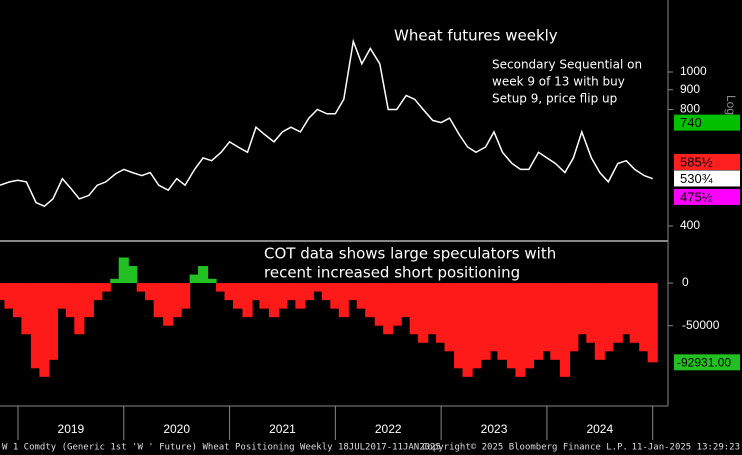  What do you see at coordinates (696, 161) in the screenshot?
I see `price-tag-label: 585½` at bounding box center [696, 161].